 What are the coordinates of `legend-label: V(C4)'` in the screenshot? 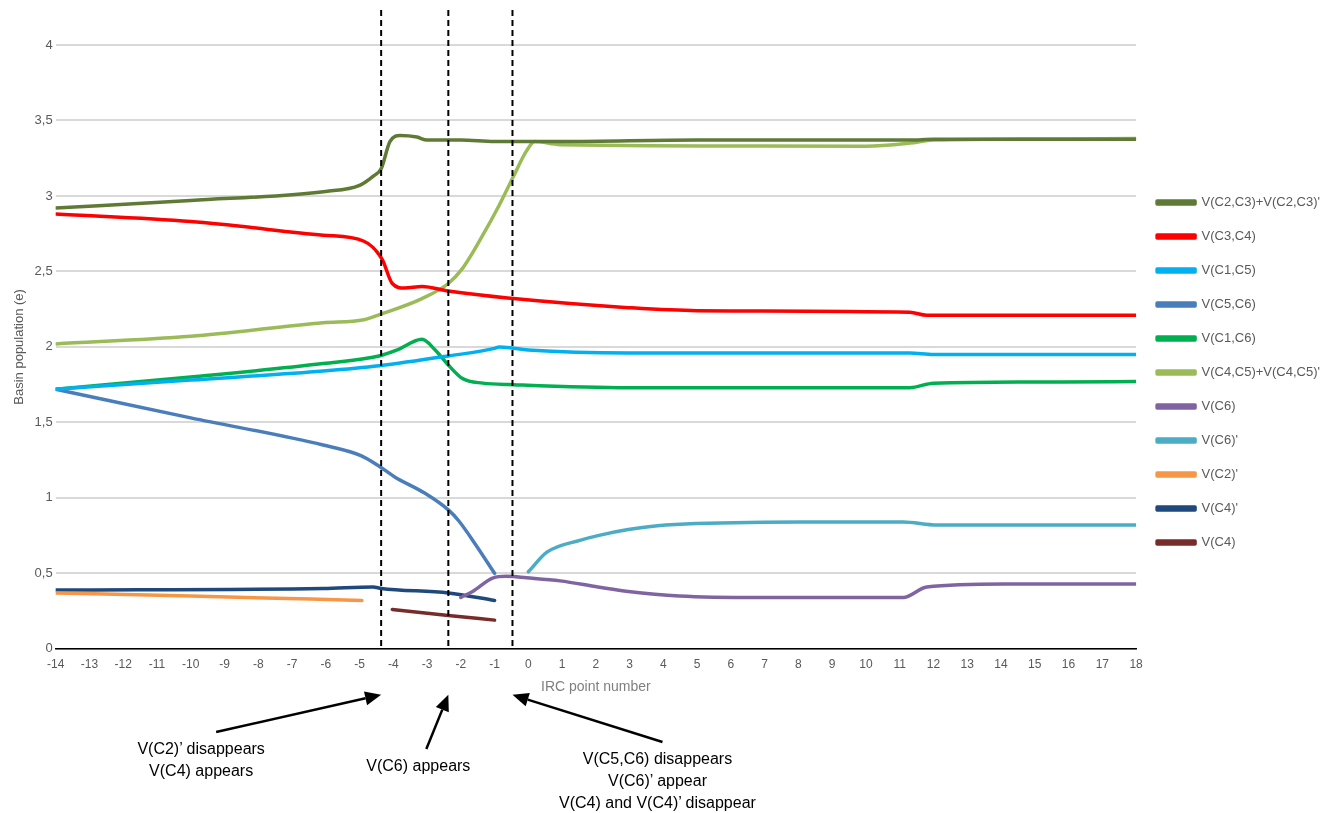 It's located at (1220, 508).